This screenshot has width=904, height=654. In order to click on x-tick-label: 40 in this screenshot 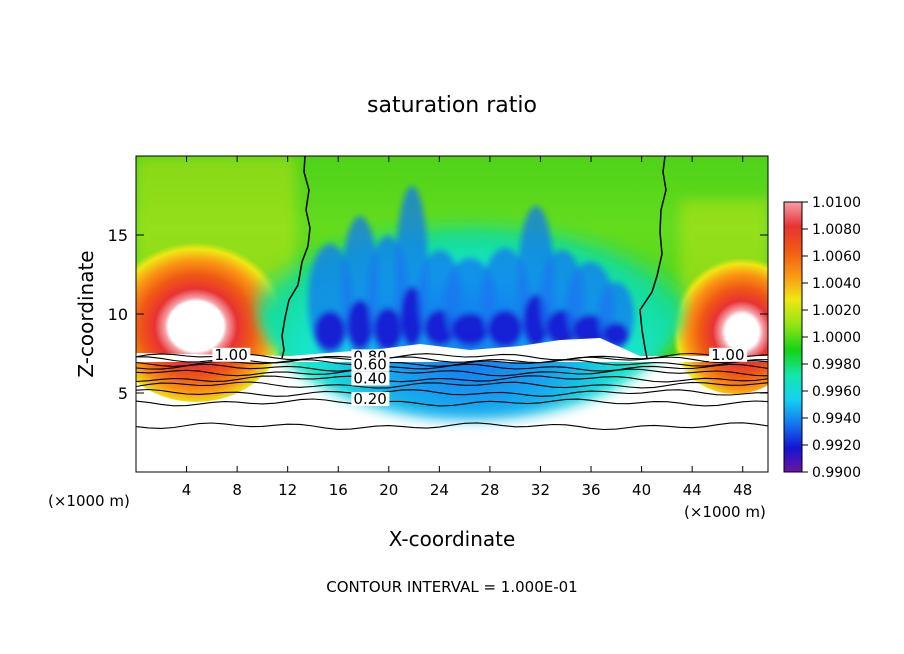, I will do `click(641, 490)`.